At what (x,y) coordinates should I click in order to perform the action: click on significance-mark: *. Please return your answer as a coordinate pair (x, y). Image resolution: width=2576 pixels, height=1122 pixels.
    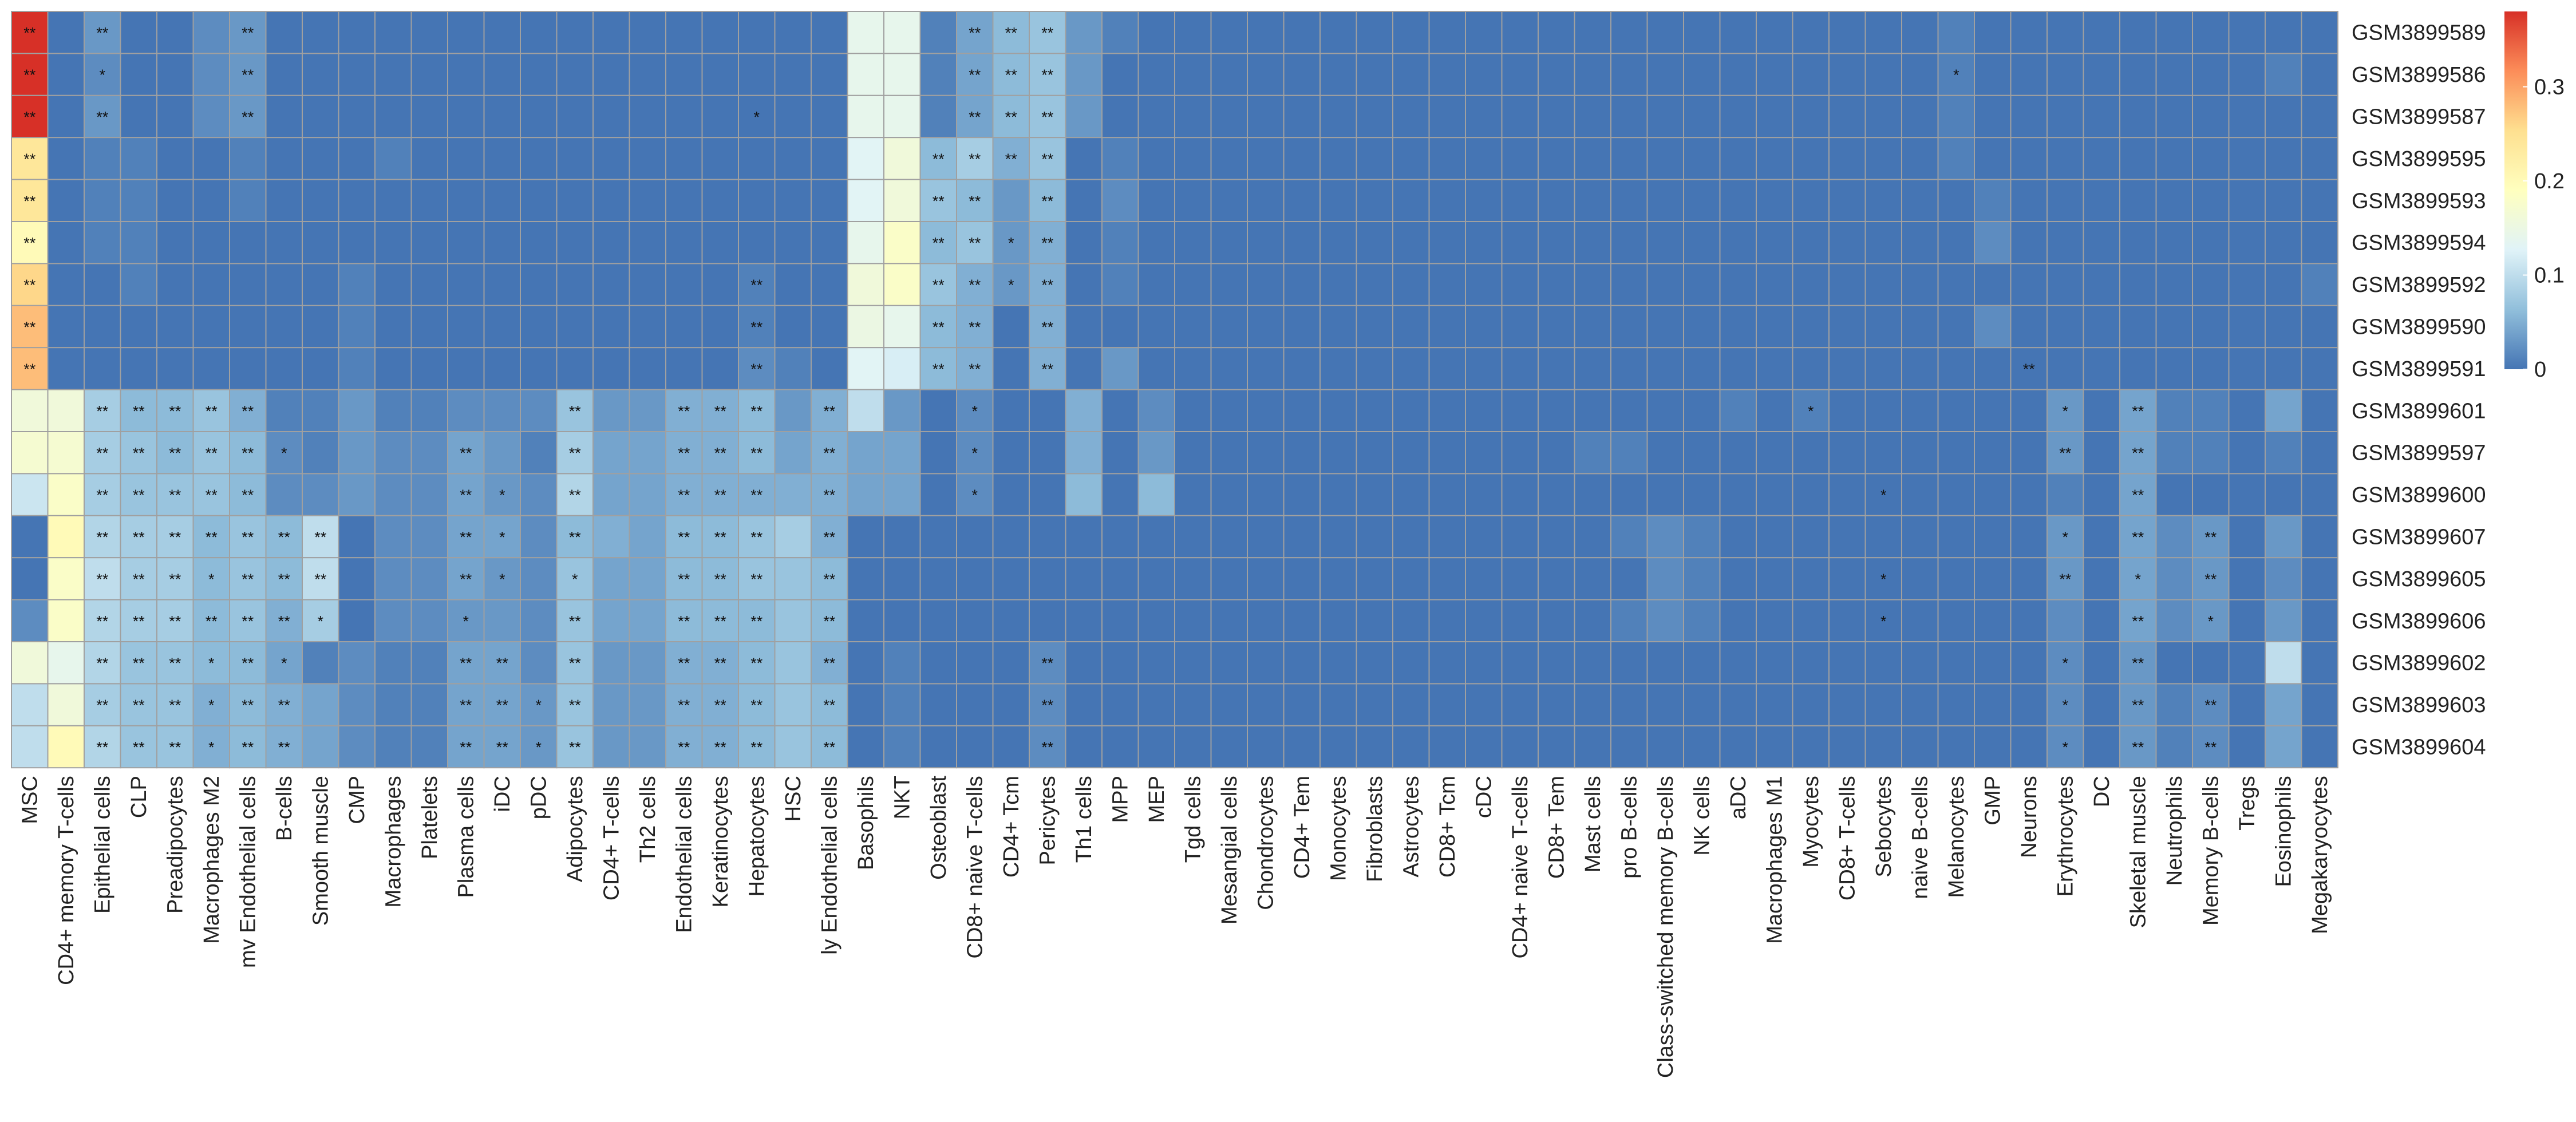
    Looking at the image, I should click on (1811, 411).